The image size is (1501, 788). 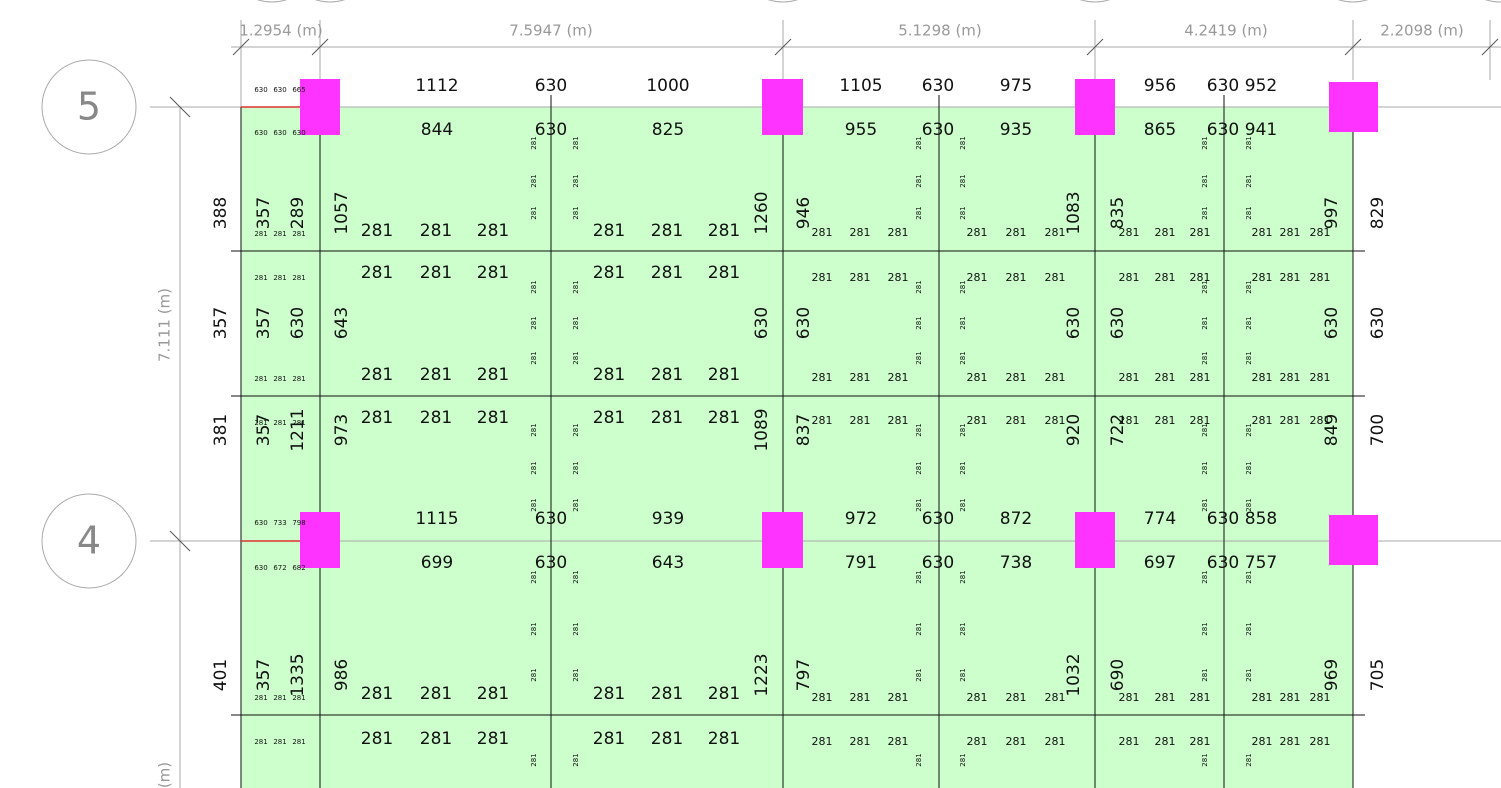 I want to click on moment-label: 1223, so click(x=762, y=674).